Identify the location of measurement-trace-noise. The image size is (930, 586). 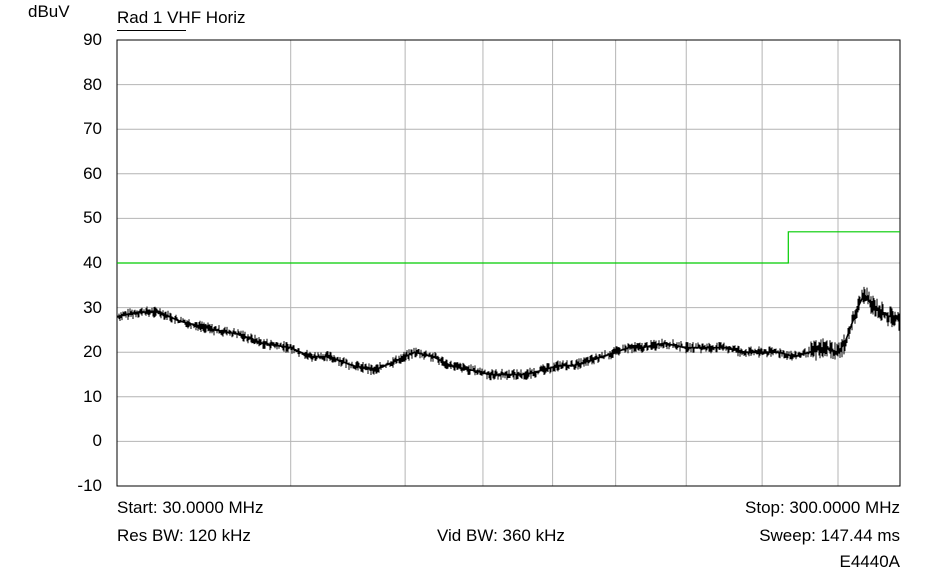
(508, 333).